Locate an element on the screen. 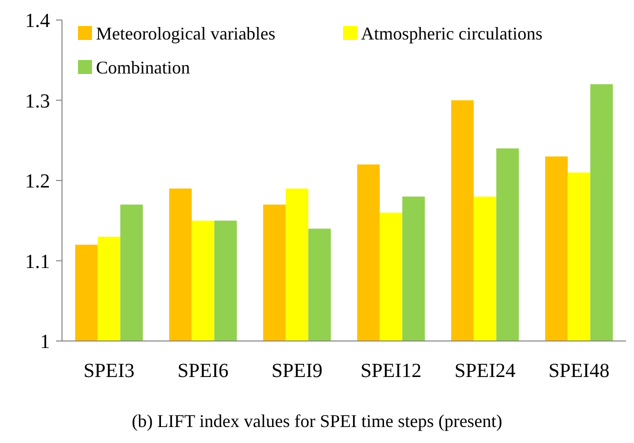 The height and width of the screenshot is (443, 634). y-tick-label: 1.1 is located at coordinates (37, 261).